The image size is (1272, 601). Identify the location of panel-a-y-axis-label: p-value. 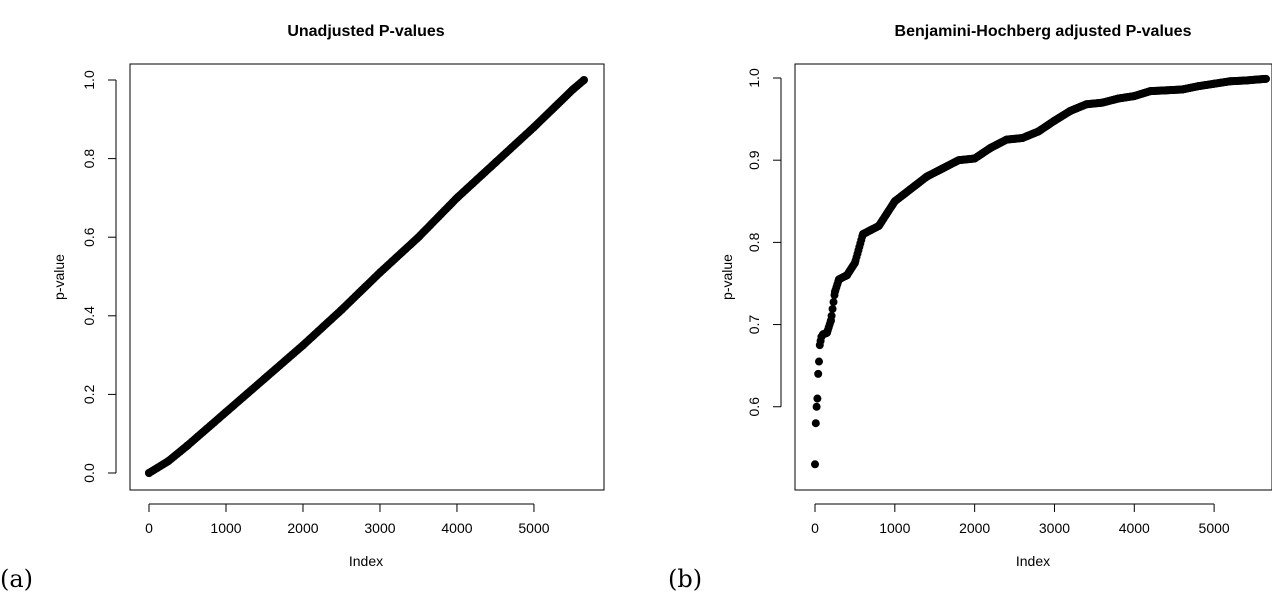
(59, 277).